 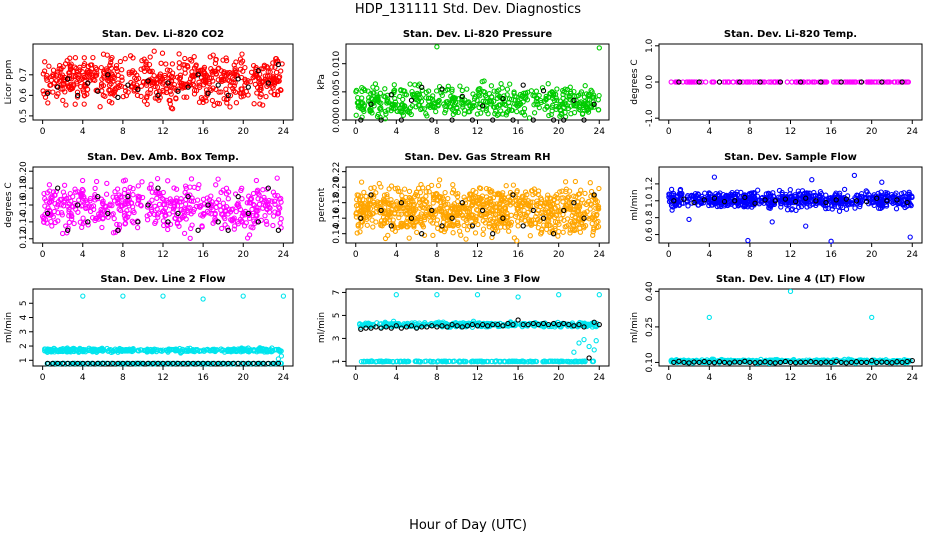 I want to click on panel-title: Stan. Dev. Li-820 Pressure, so click(x=478, y=34).